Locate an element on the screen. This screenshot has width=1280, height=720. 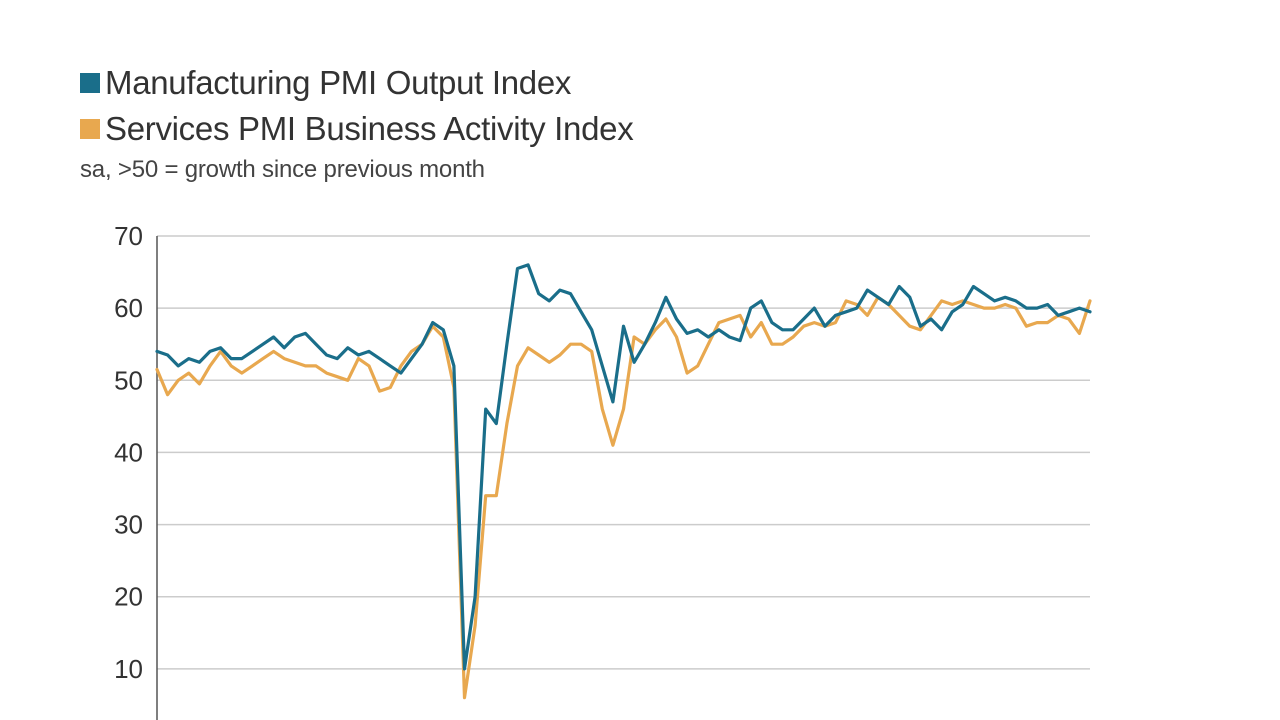
legend-item-manufacturing: Manufacturing PMI Output Index is located at coordinates (356, 83).